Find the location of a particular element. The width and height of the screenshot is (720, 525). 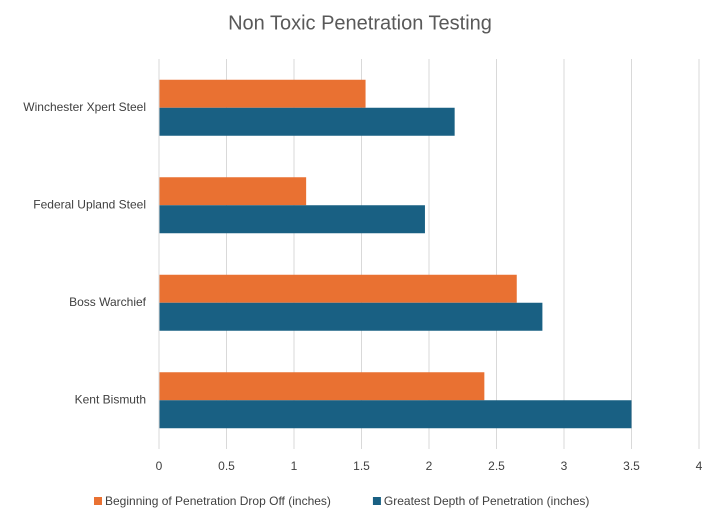

y-tick-label: Kent Bismuth is located at coordinates (110, 399).